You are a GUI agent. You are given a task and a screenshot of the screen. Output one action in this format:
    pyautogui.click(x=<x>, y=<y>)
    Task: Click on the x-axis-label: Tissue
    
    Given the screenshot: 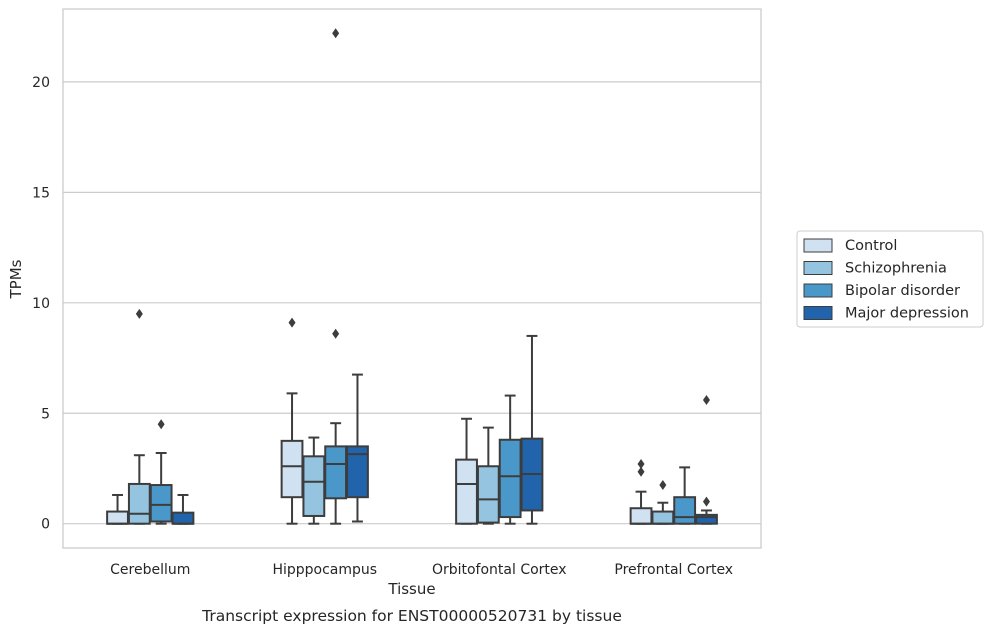 What is the action you would take?
    pyautogui.click(x=411, y=589)
    